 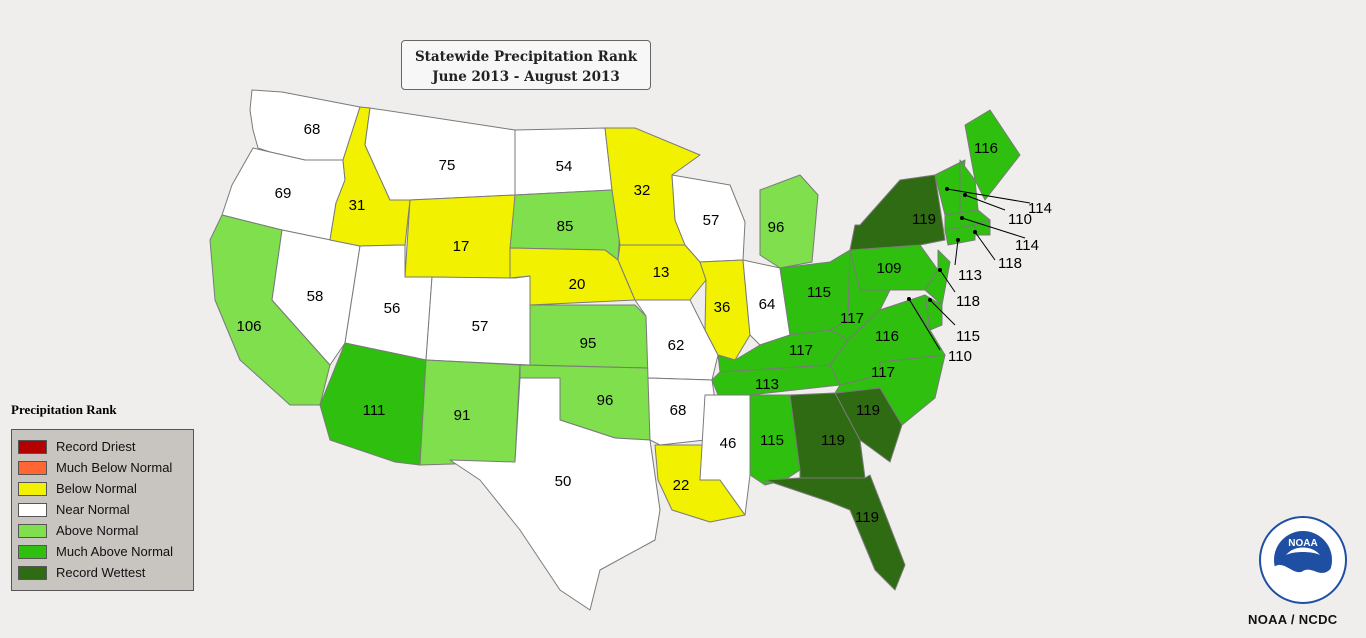 What do you see at coordinates (480, 326) in the screenshot?
I see `rank-label-colorado: 57` at bounding box center [480, 326].